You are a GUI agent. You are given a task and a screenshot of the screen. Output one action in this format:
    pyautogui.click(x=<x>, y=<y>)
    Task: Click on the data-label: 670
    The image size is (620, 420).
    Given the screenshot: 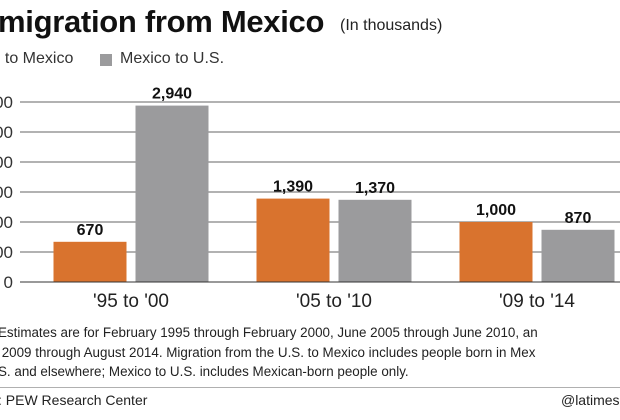 What is the action you would take?
    pyautogui.click(x=90, y=230)
    